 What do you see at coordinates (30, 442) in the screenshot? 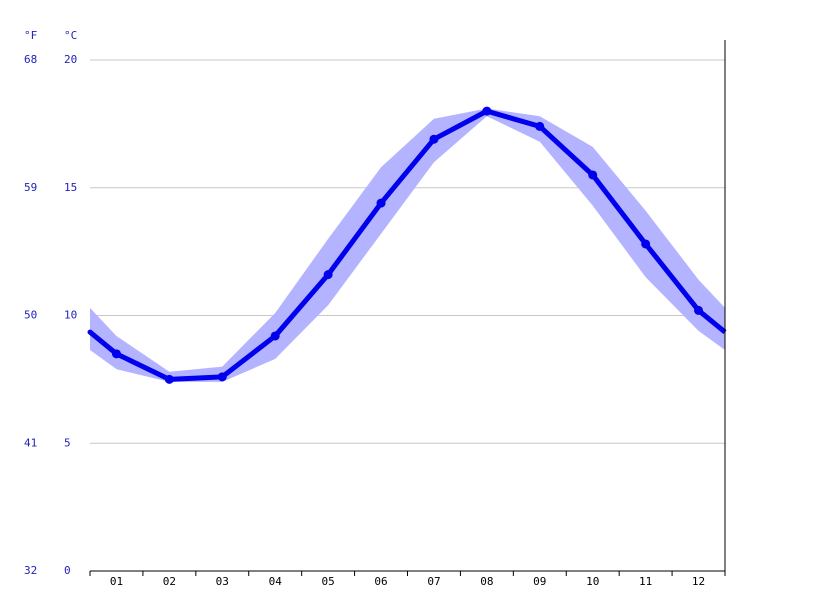
I see `y2-tick-label: 41` at bounding box center [30, 442].